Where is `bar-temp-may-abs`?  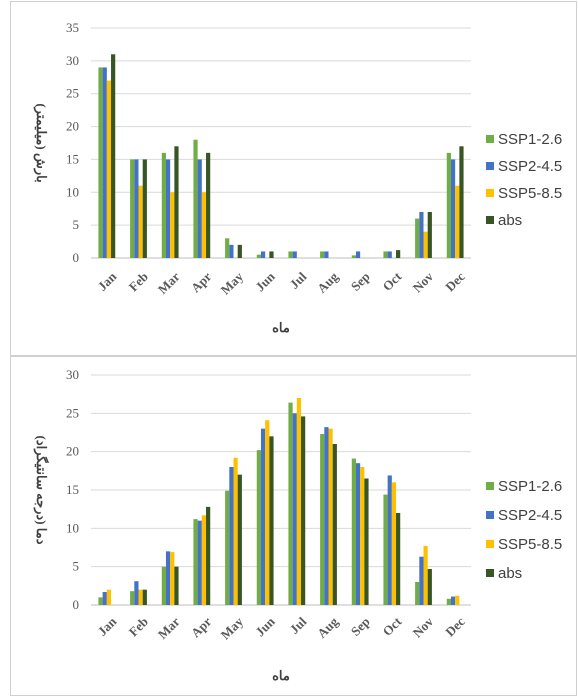 bar-temp-may-abs is located at coordinates (239, 539).